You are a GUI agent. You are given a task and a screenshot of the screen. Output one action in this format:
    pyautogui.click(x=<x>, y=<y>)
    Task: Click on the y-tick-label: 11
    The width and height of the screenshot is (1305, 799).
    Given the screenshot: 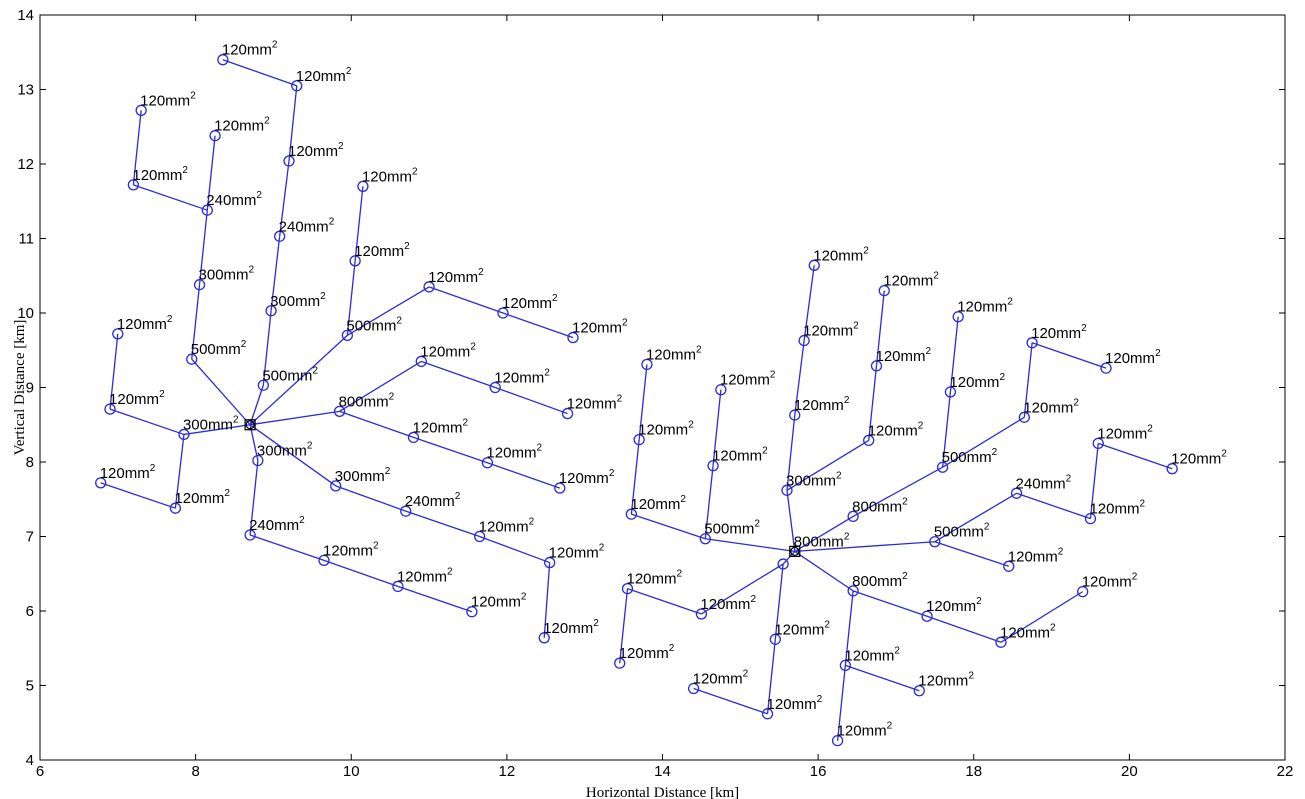 What is the action you would take?
    pyautogui.click(x=26, y=239)
    